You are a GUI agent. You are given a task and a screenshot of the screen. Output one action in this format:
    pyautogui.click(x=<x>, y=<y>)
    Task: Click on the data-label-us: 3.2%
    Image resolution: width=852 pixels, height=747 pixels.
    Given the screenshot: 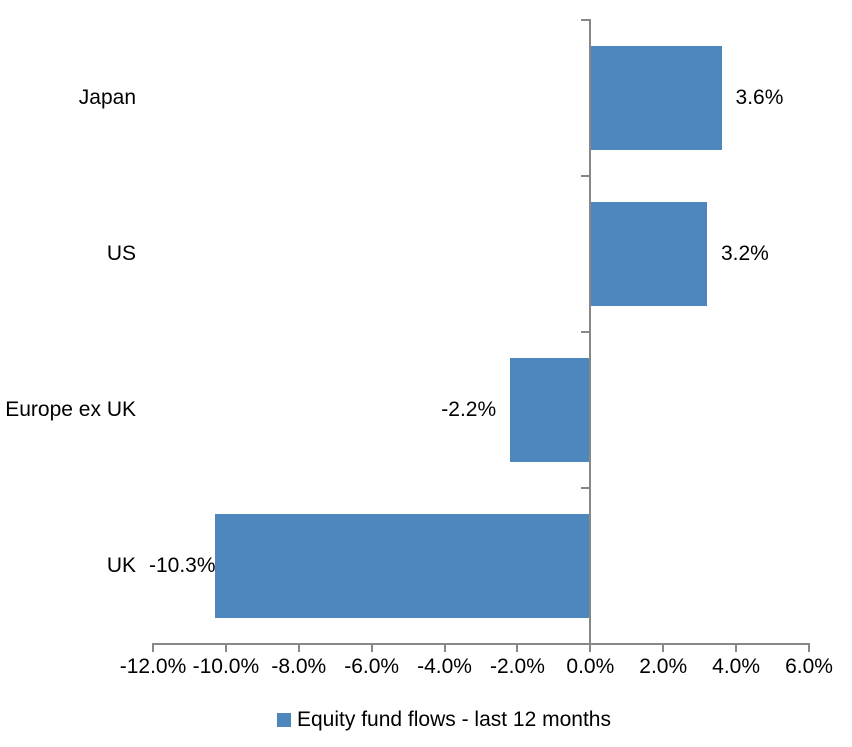 What is the action you would take?
    pyautogui.click(x=744, y=253)
    